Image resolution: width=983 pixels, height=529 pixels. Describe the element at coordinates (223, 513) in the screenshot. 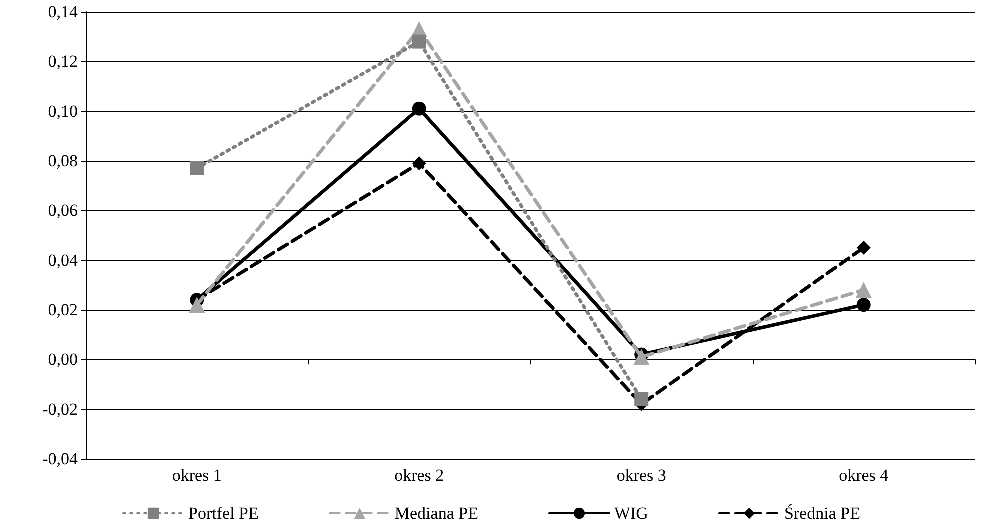

I see `legend-label: Portfel PE` at that location.